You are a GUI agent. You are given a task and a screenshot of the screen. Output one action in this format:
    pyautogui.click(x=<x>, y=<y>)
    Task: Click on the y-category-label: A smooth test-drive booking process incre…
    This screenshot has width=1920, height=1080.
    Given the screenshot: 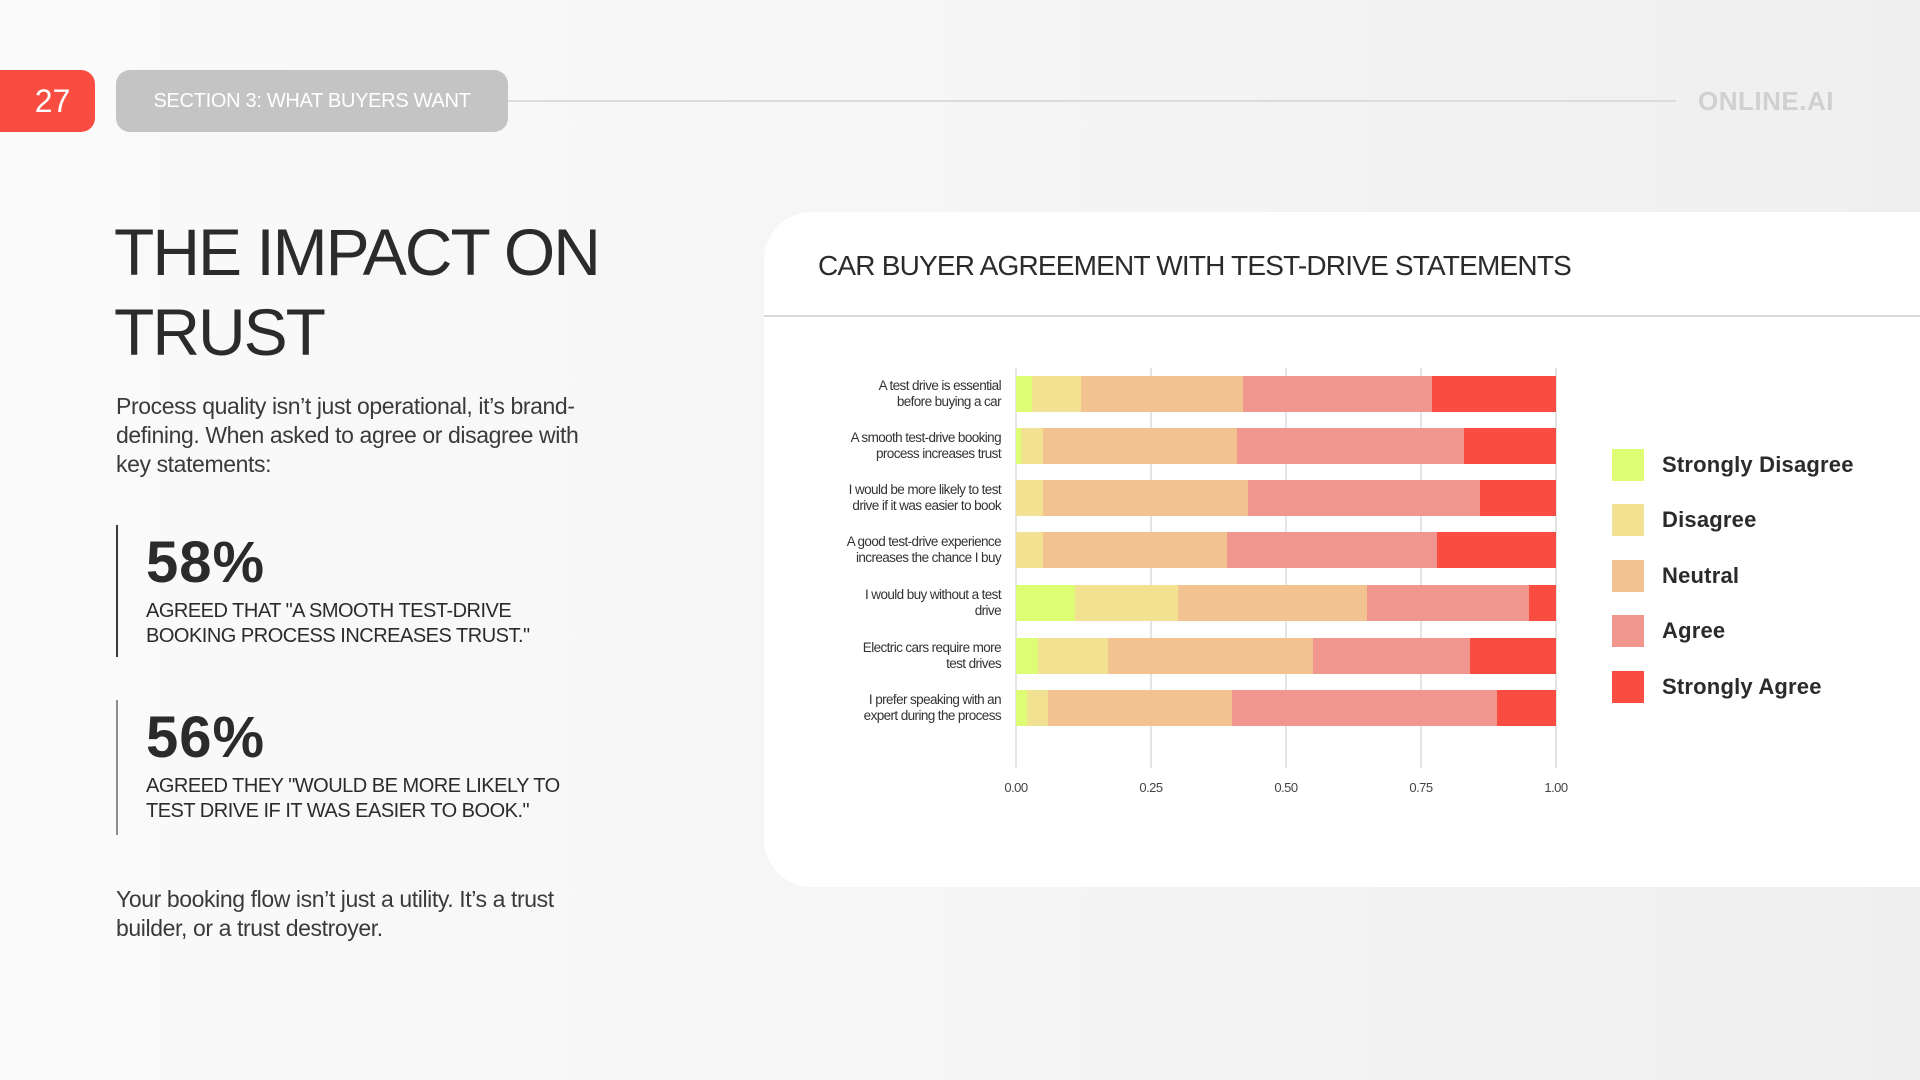 What is the action you would take?
    pyautogui.click(x=926, y=445)
    